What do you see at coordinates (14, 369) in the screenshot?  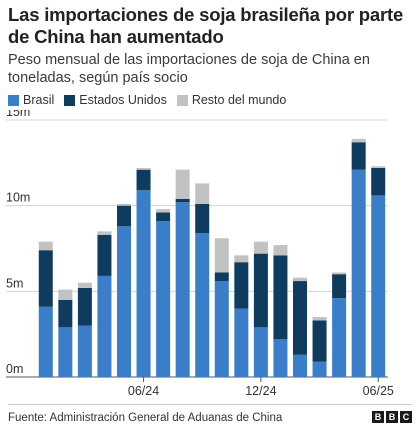 I see `y-tick-label: 0m` at bounding box center [14, 369].